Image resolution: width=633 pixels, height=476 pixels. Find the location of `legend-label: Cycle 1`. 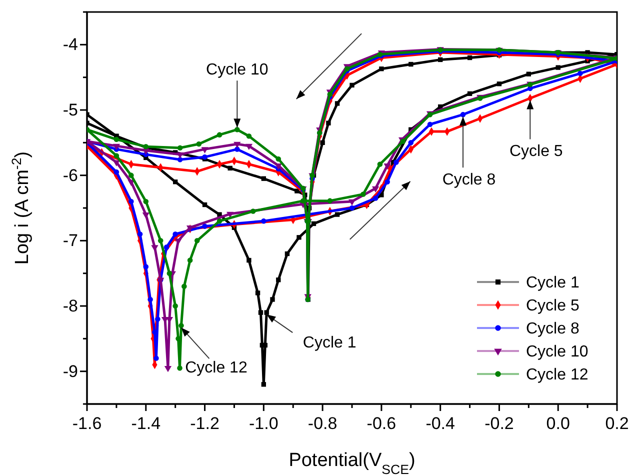

legend-label: Cycle 1 is located at coordinates (553, 283).